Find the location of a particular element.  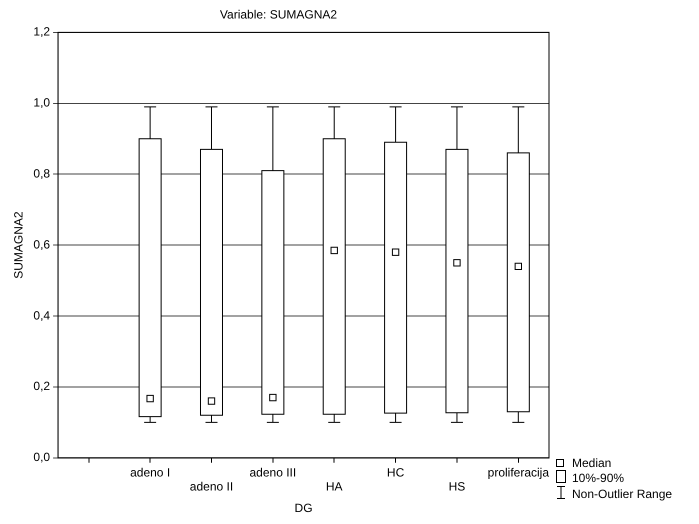

text: Non-Outlier Range is located at coordinates (622, 494).